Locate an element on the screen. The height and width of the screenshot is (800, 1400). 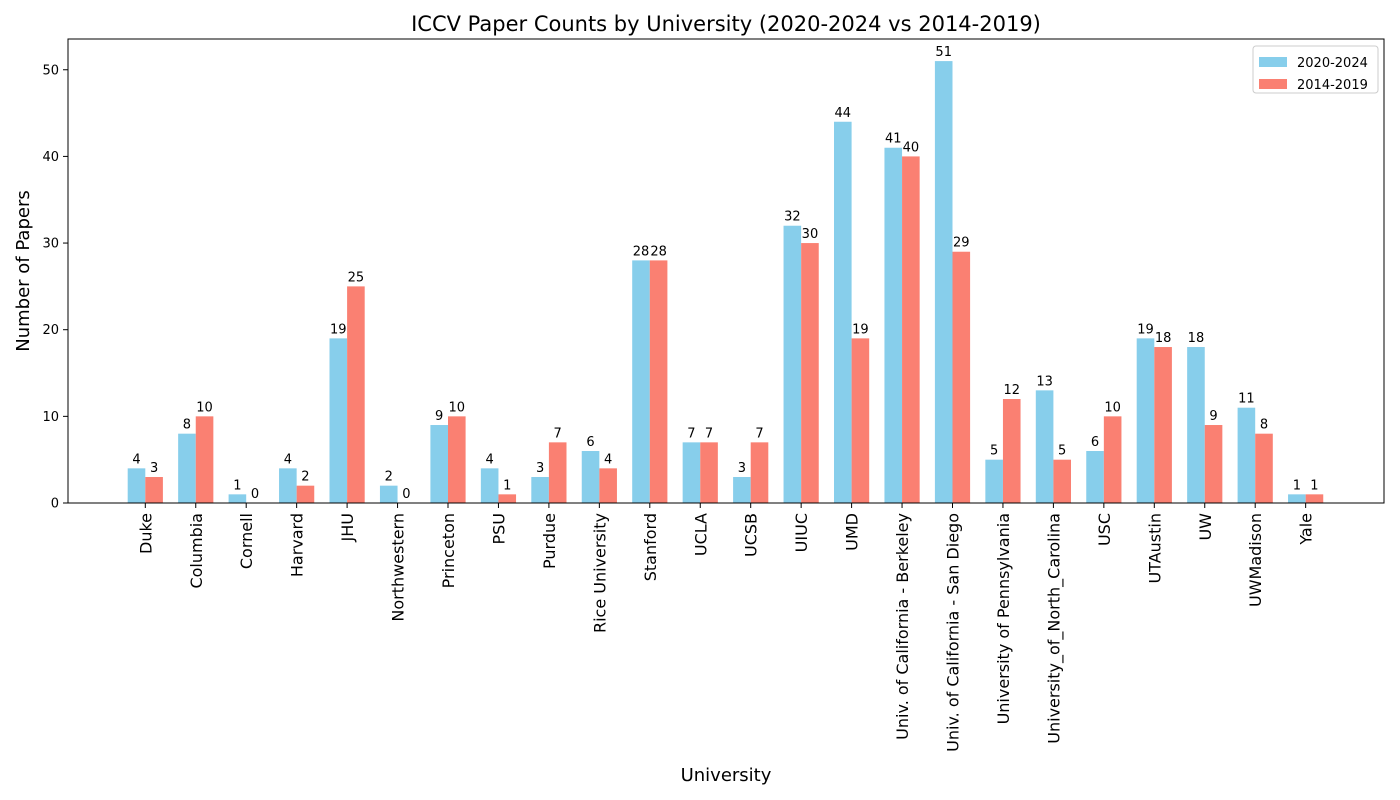
x-tick-label: University of Pennsylvania is located at coordinates (1003, 618).